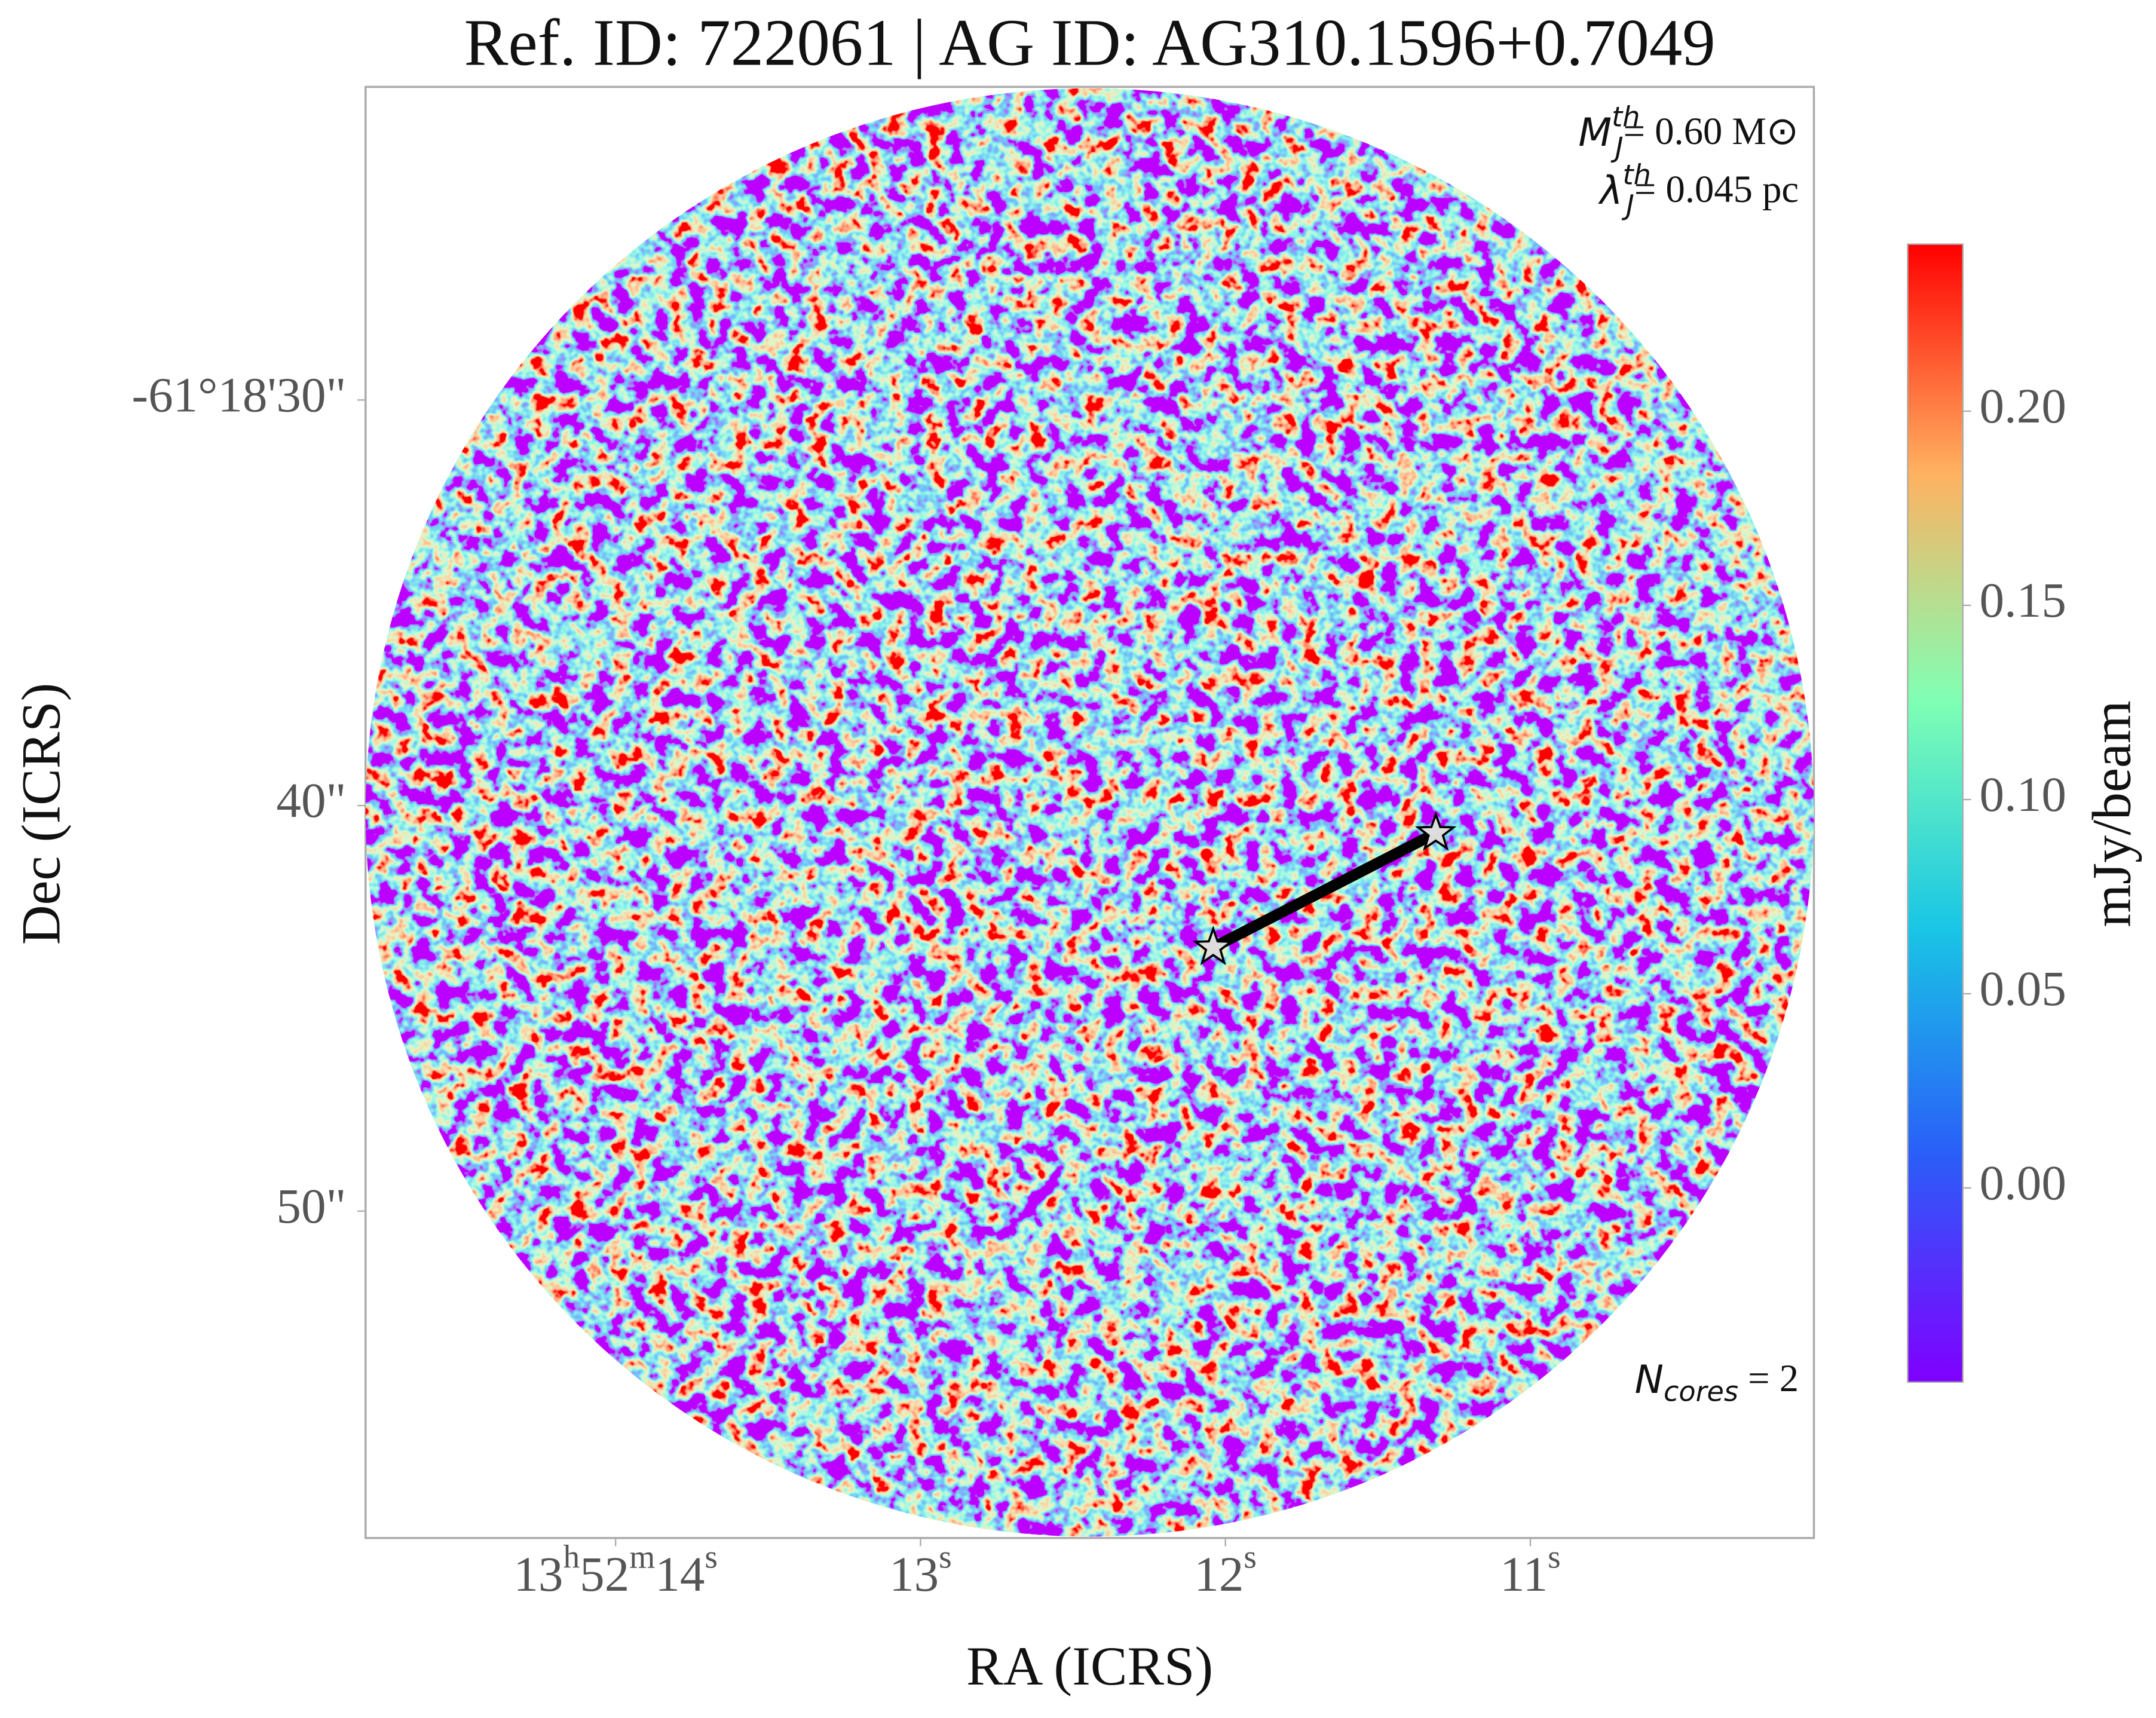 This screenshot has width=2156, height=1718. Describe the element at coordinates (1089, 1666) in the screenshot. I see `x-axis-label: RA (ICRS)` at that location.